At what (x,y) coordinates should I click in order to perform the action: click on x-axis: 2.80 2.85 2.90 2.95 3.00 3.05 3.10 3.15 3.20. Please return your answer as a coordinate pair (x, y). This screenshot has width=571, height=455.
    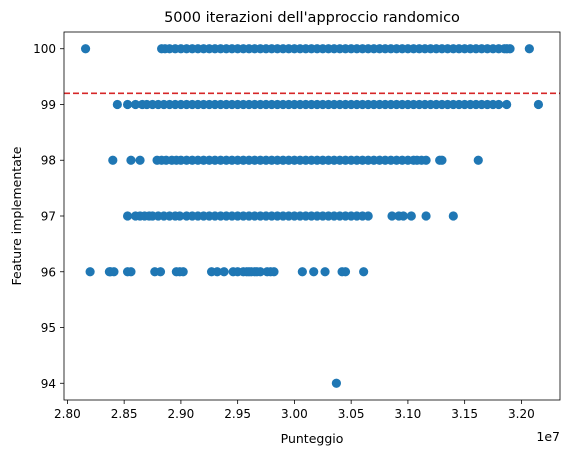
    Looking at the image, I should click on (294, 410).